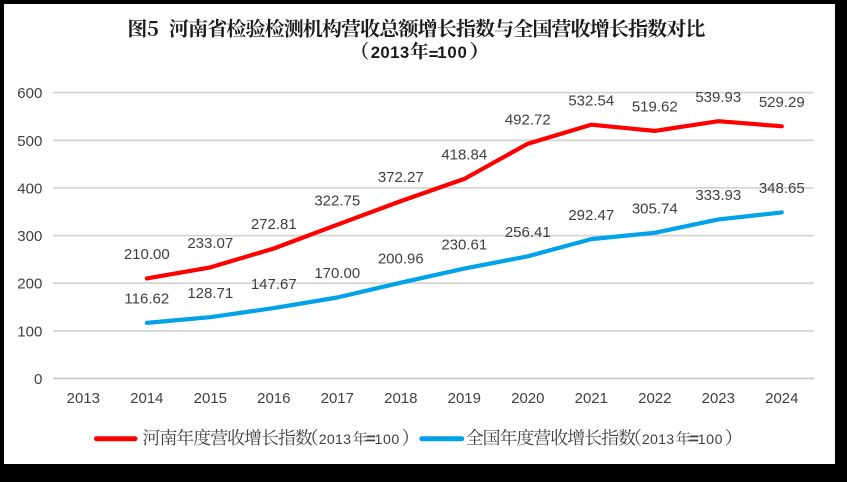  What do you see at coordinates (29, 93) in the screenshot?
I see `svg-text: 600` at bounding box center [29, 93].